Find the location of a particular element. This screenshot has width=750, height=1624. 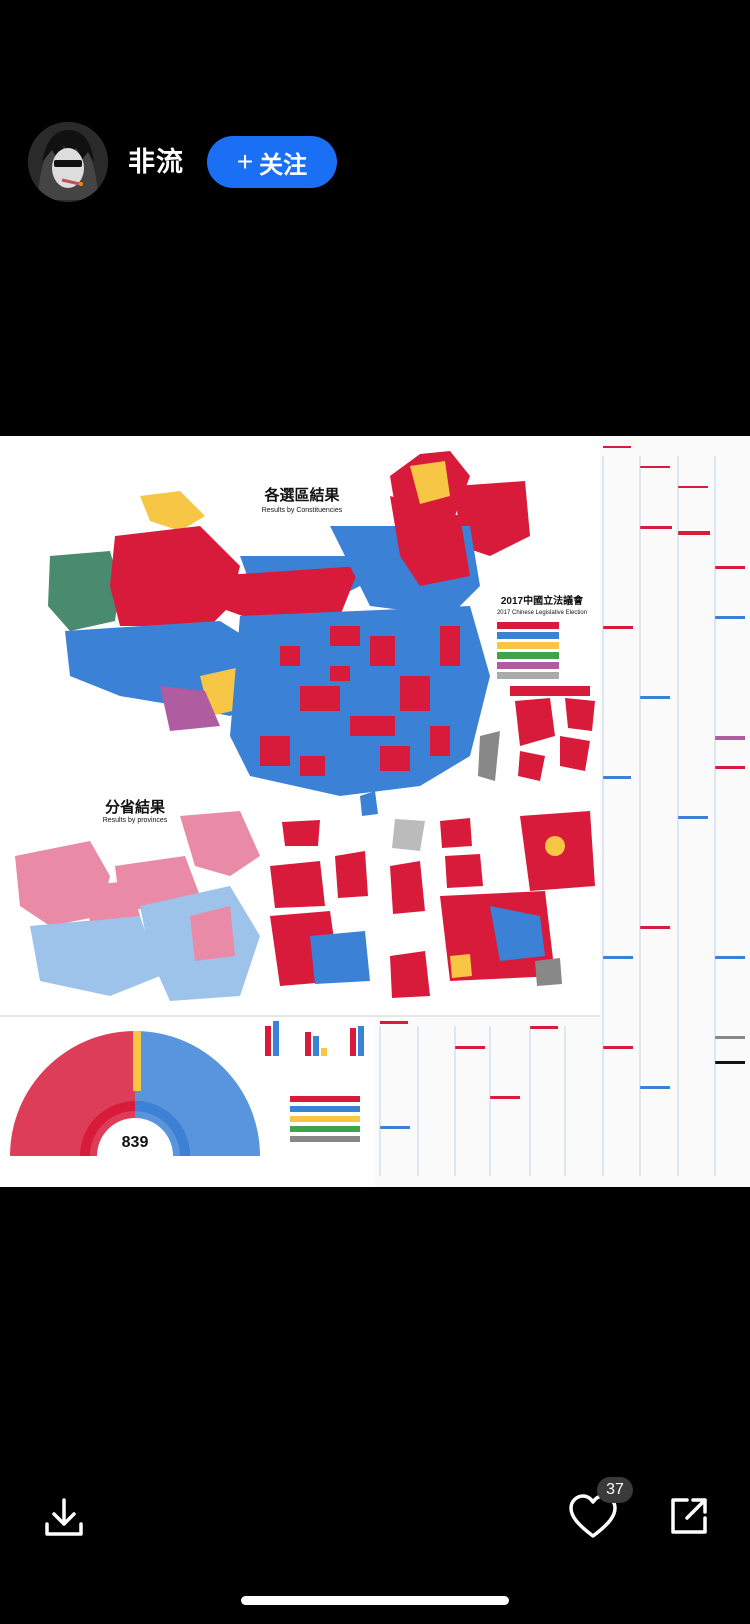

follow-button: + 关注 is located at coordinates (272, 162).